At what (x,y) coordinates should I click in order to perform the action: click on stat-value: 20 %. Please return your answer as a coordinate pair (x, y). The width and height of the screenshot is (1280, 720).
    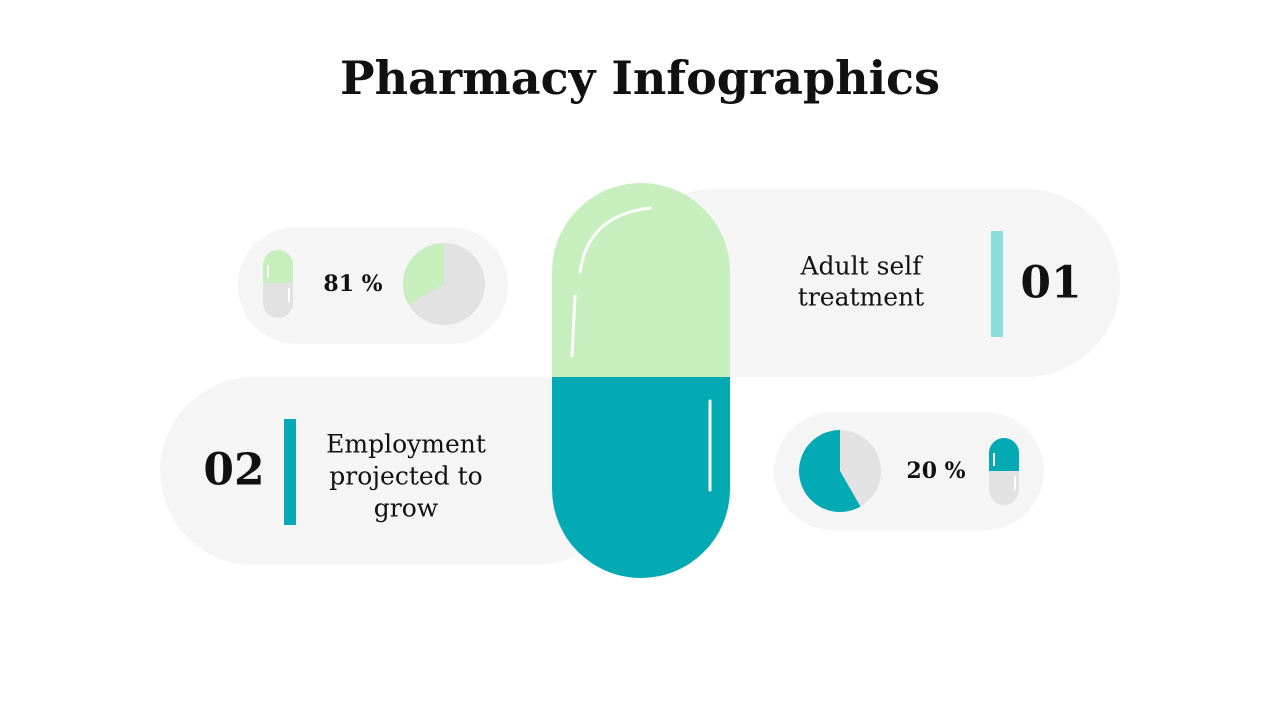
    Looking at the image, I should click on (935, 471).